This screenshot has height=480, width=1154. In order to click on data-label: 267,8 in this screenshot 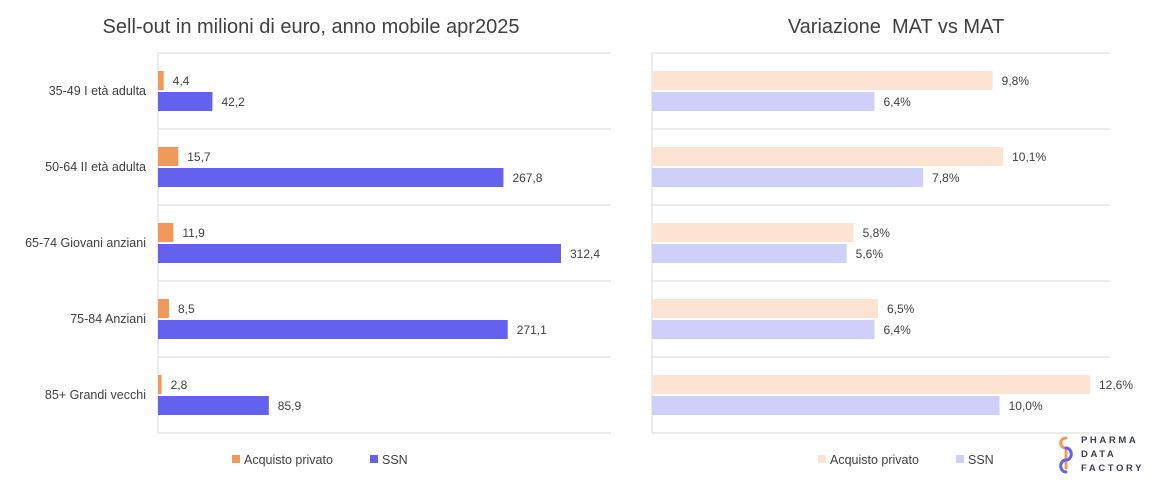, I will do `click(527, 178)`.